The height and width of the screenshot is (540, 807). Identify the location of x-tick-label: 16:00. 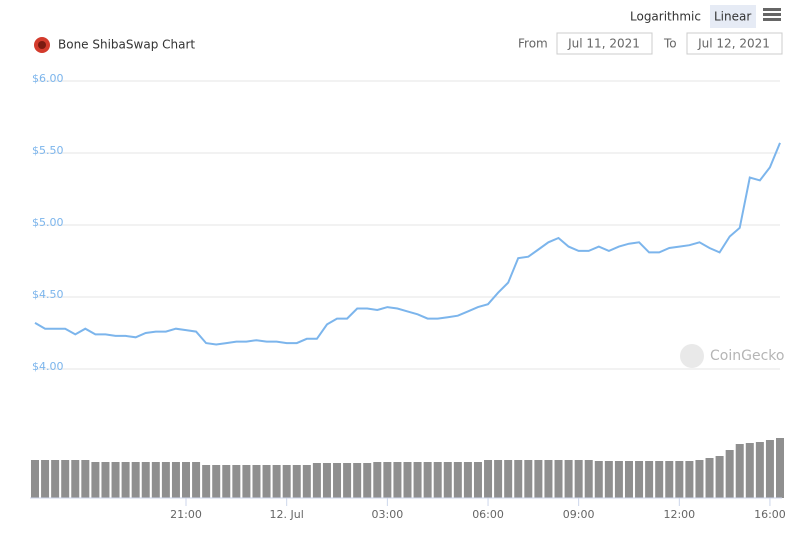
(770, 514).